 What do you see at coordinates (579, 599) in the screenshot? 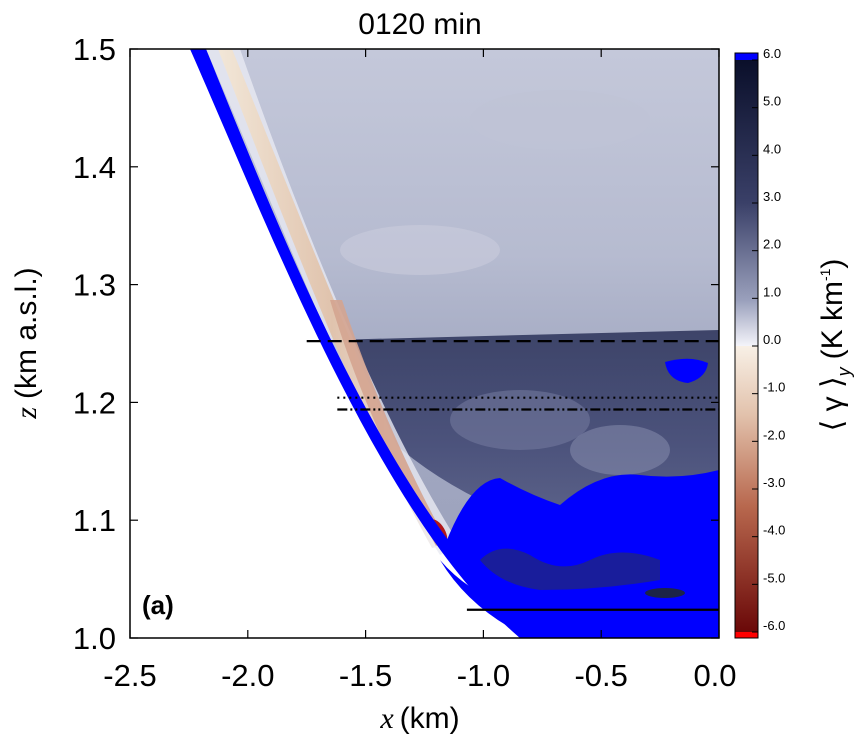
I see `terrain-floor` at bounding box center [579, 599].